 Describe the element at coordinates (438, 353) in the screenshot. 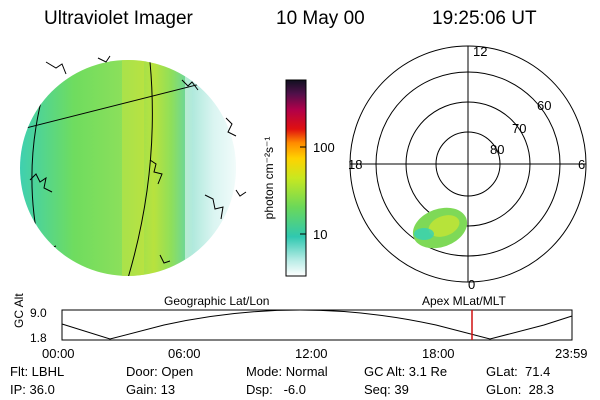

I see `orbit-xtick-1800: 18:00` at that location.